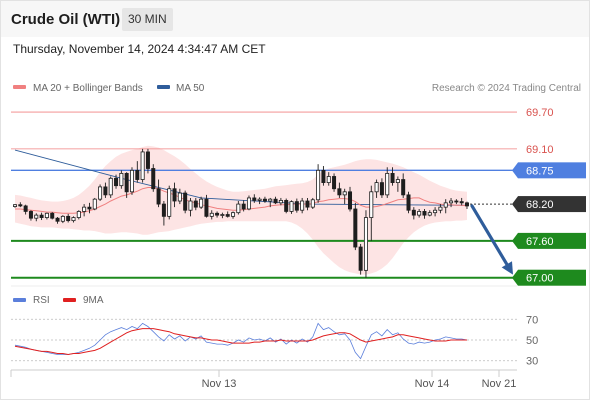 The width and height of the screenshot is (590, 400). I want to click on x-tick-label: Nov 14, so click(432, 384).